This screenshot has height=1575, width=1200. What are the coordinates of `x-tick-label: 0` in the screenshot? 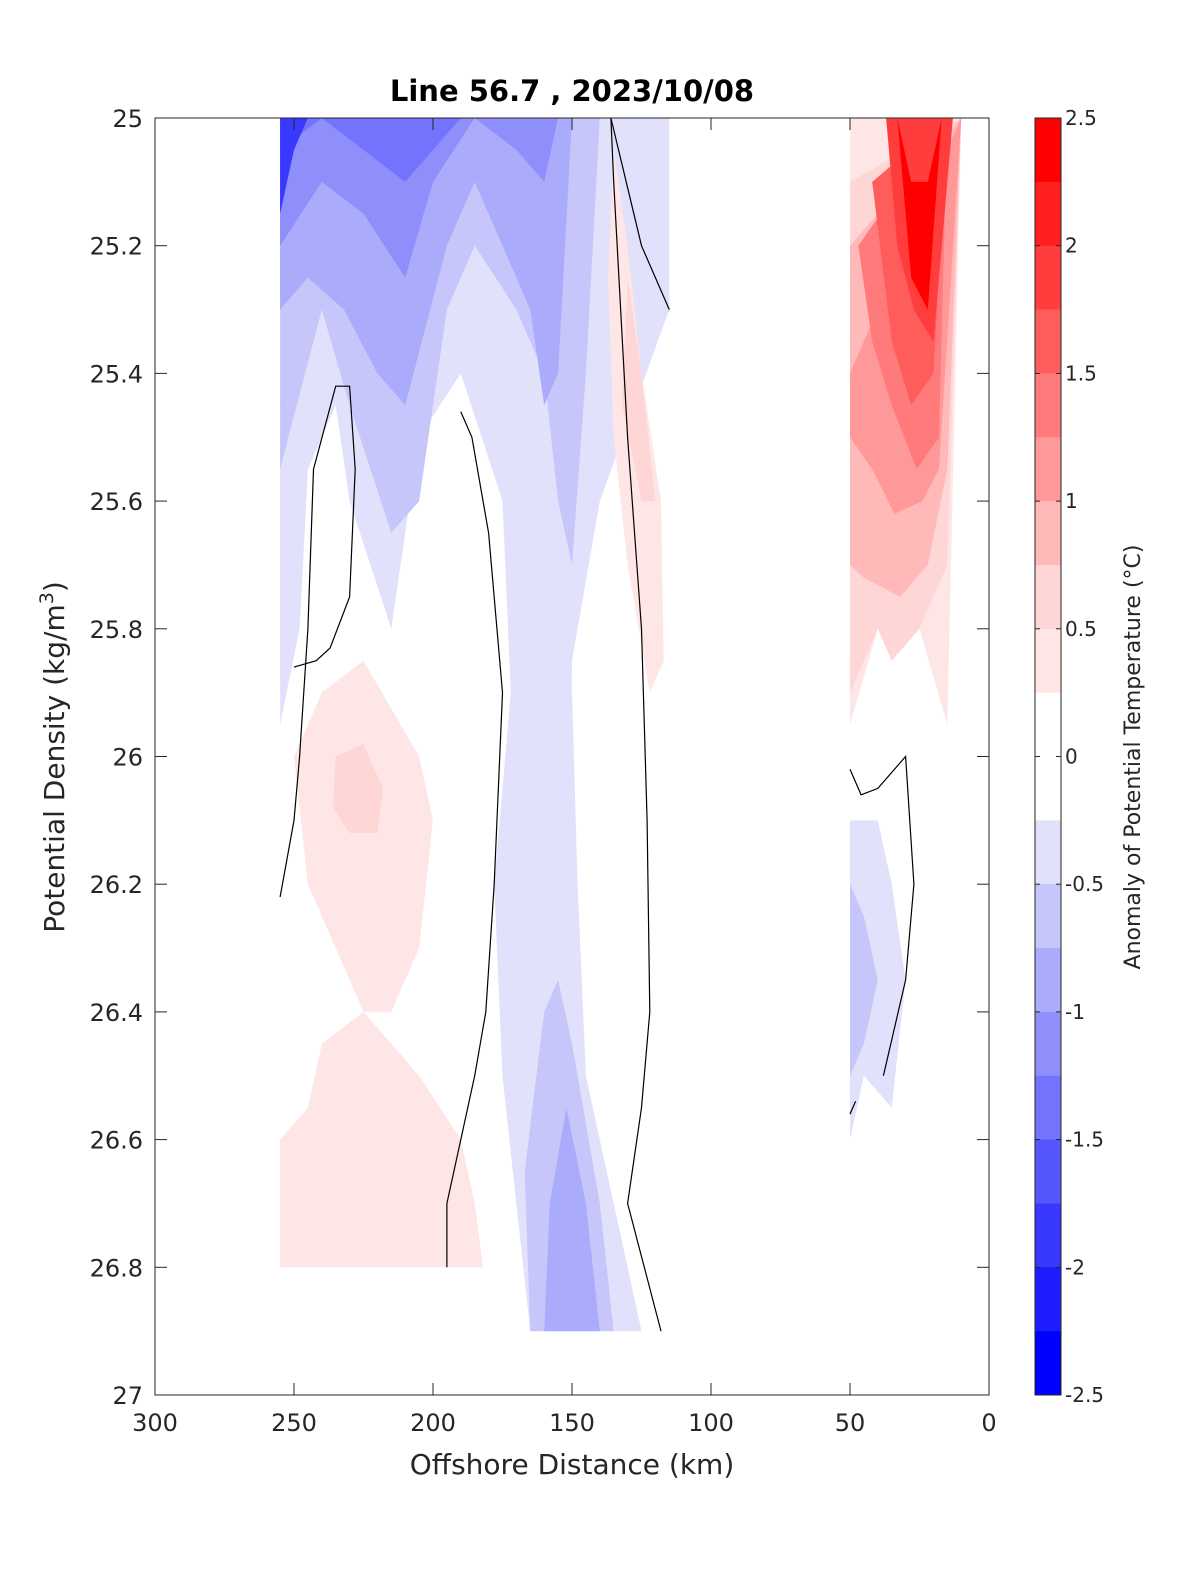 It's located at (988, 1423).